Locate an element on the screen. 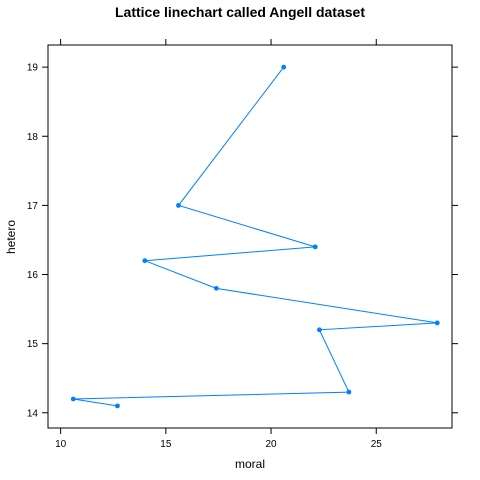 This screenshot has height=480, width=480. x-tick-label: 15 is located at coordinates (166, 444).